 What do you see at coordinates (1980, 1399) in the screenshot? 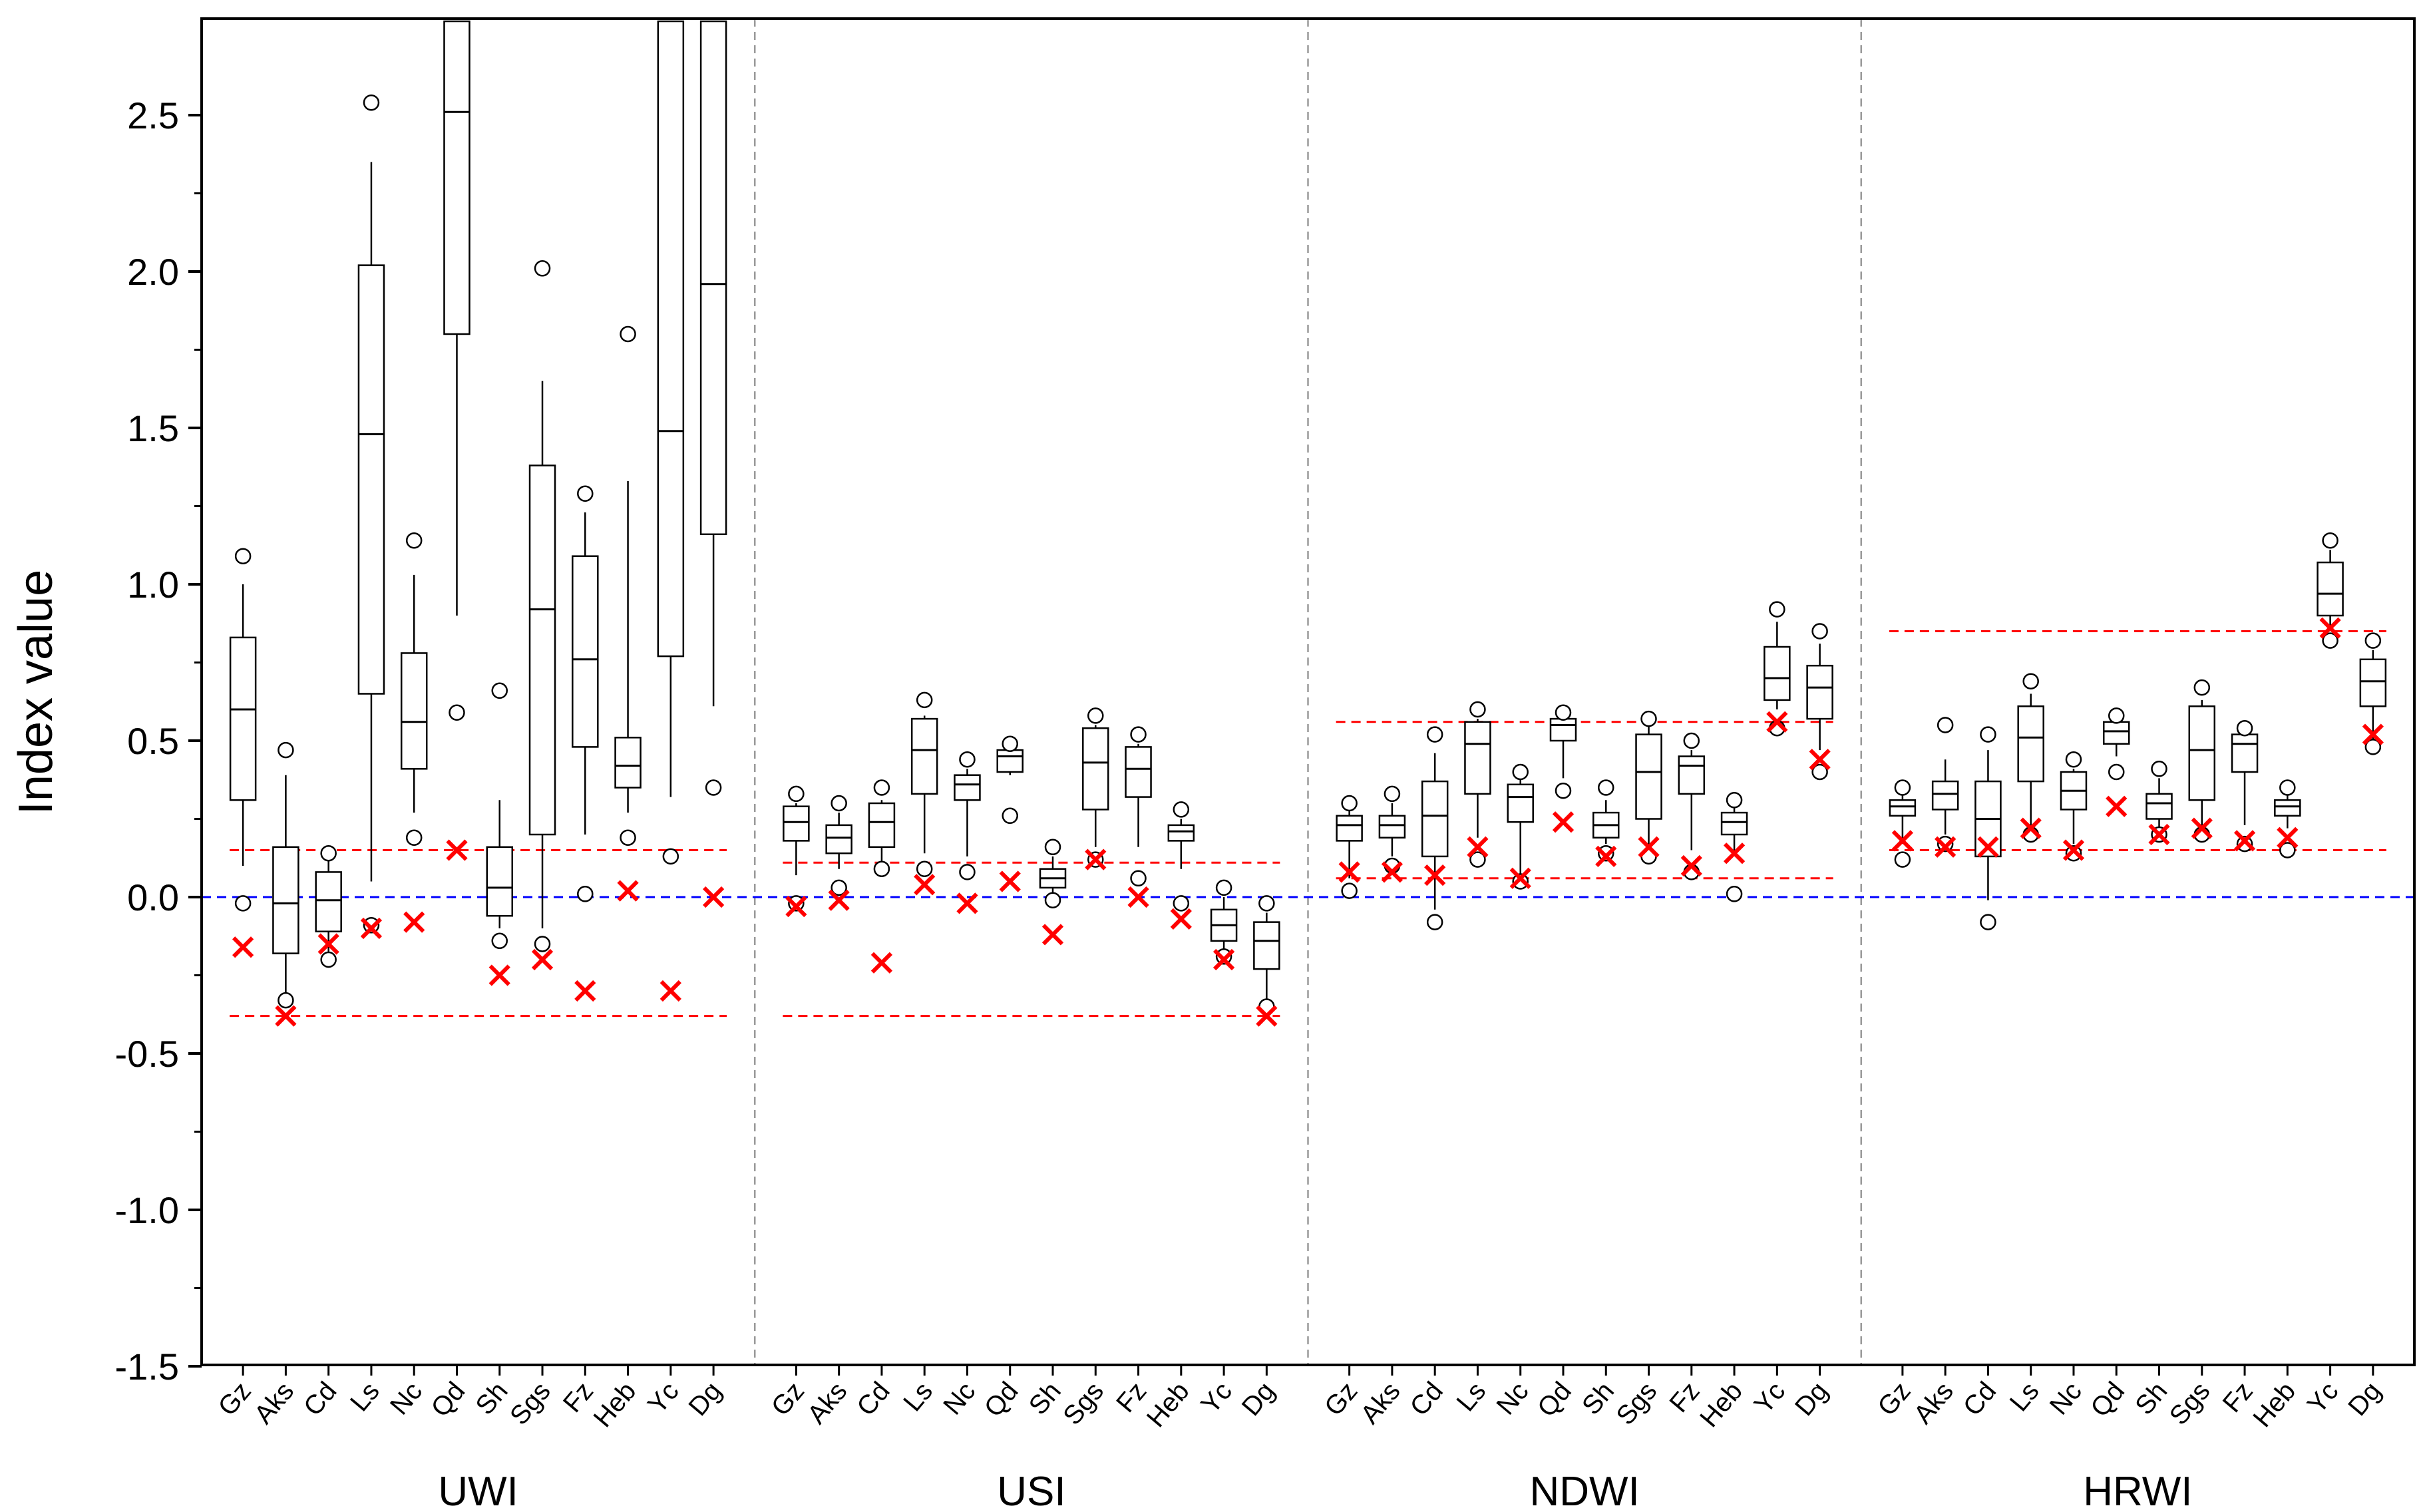
I see `x-tick-label: Cd` at bounding box center [1980, 1399].